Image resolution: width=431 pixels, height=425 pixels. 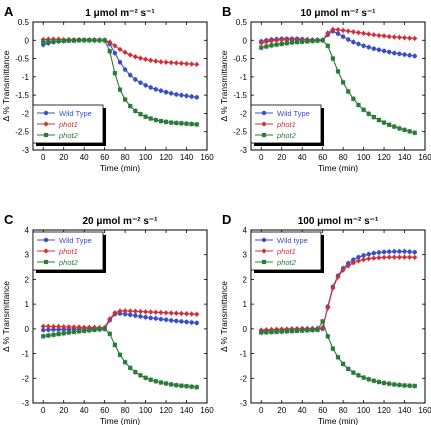 I want to click on y-tick-label: -3, so click(x=26, y=150).